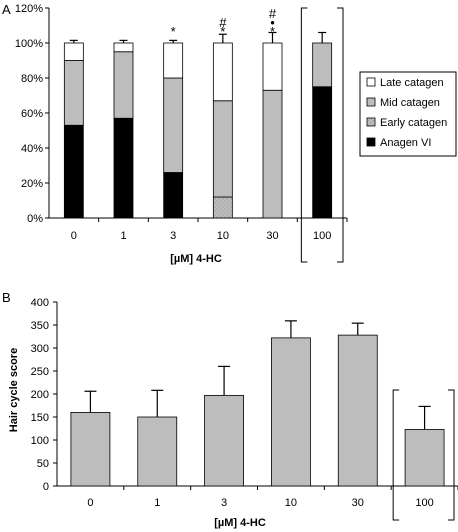 The height and width of the screenshot is (532, 458). Describe the element at coordinates (29, 44) in the screenshot. I see `y-tick-label: 100%` at that location.